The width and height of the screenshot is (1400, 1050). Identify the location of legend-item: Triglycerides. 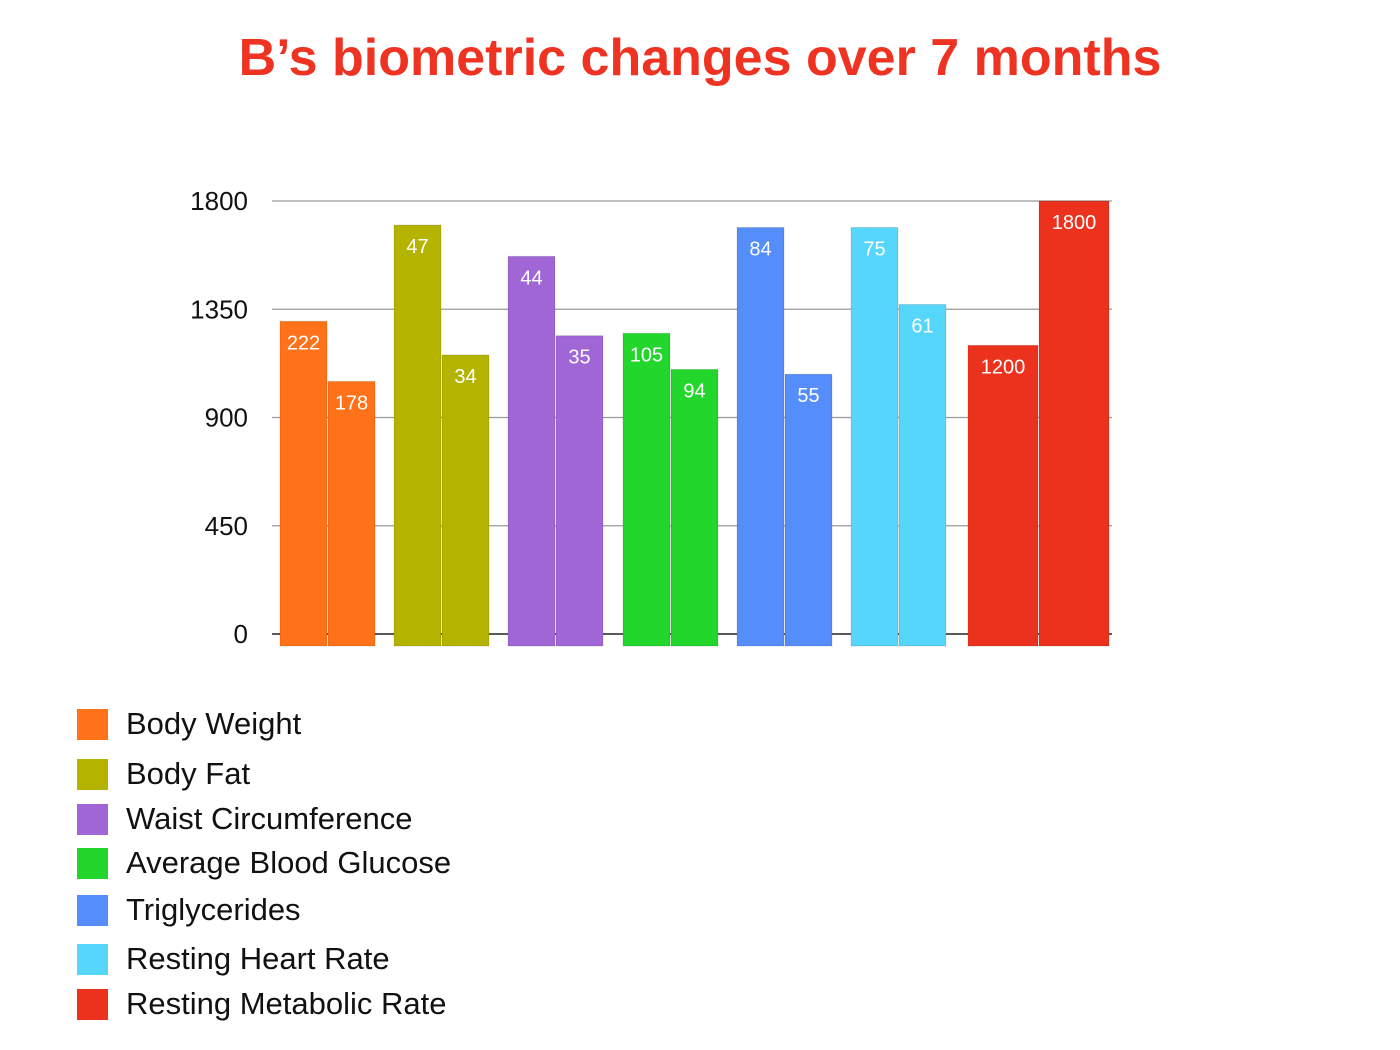
(189, 910).